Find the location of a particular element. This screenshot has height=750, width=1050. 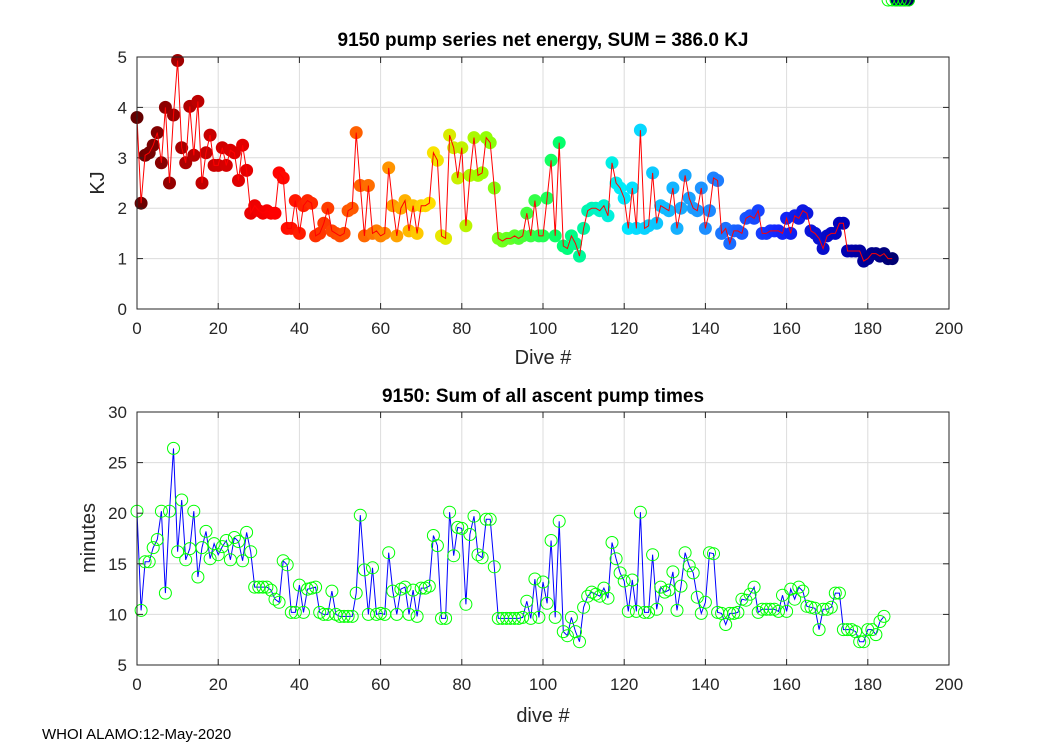

x-tick-label: 160 is located at coordinates (786, 328).